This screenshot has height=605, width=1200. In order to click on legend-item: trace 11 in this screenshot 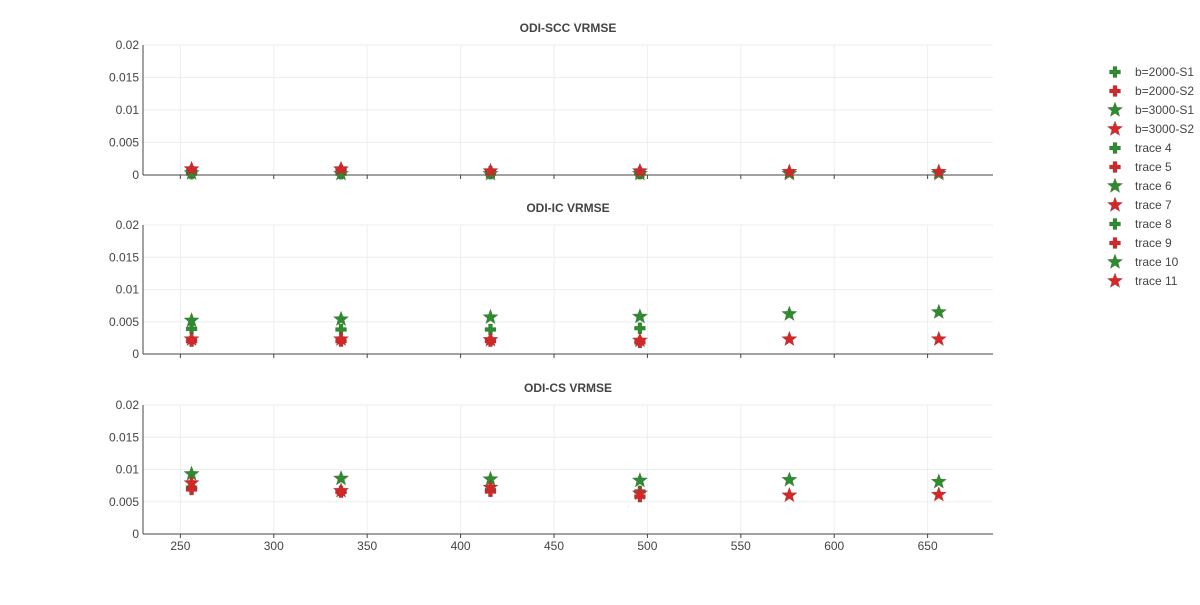, I will do `click(1142, 280)`.